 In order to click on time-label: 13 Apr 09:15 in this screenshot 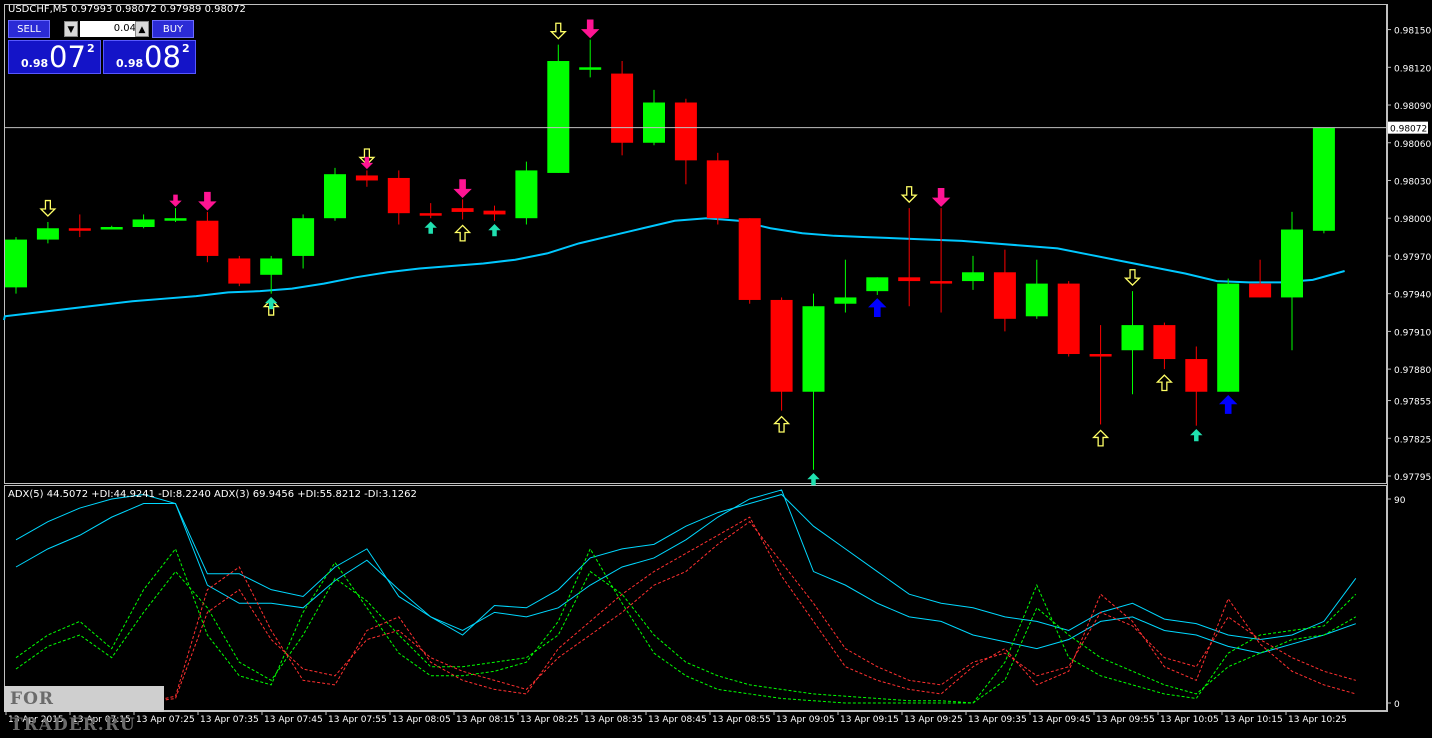, I will do `click(869, 720)`.